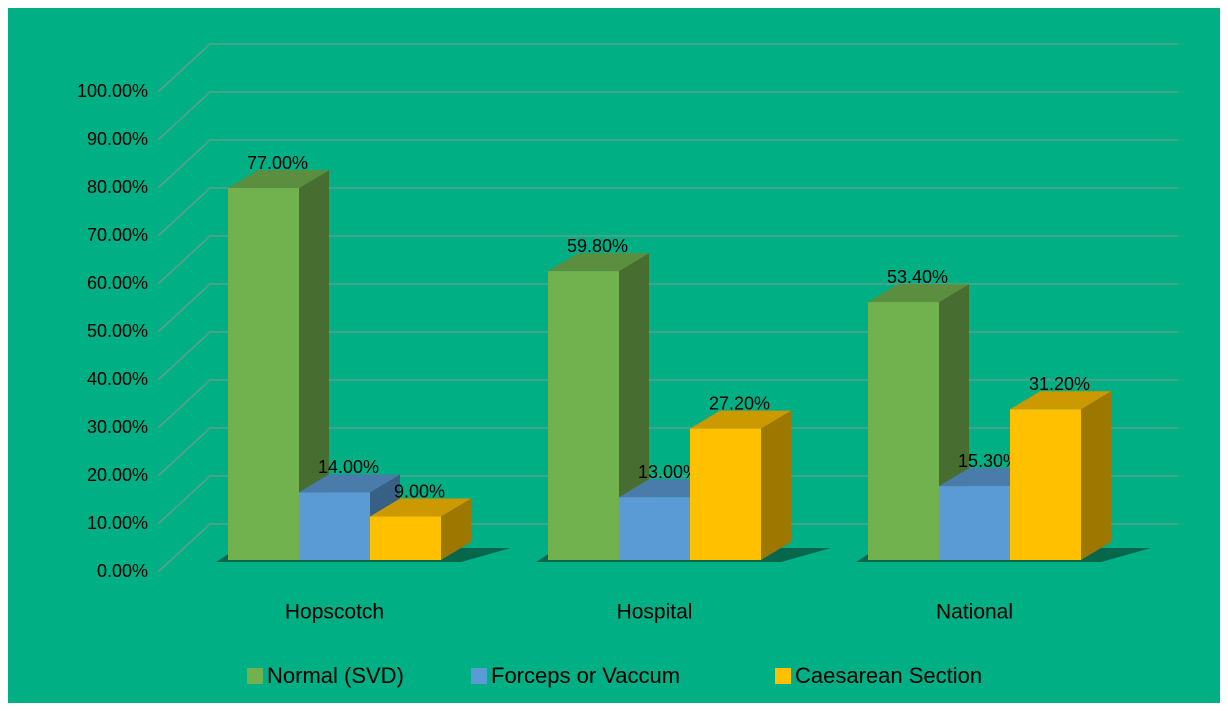 The height and width of the screenshot is (711, 1228). Describe the element at coordinates (117, 523) in the screenshot. I see `y-tick-label: 10.00%` at that location.